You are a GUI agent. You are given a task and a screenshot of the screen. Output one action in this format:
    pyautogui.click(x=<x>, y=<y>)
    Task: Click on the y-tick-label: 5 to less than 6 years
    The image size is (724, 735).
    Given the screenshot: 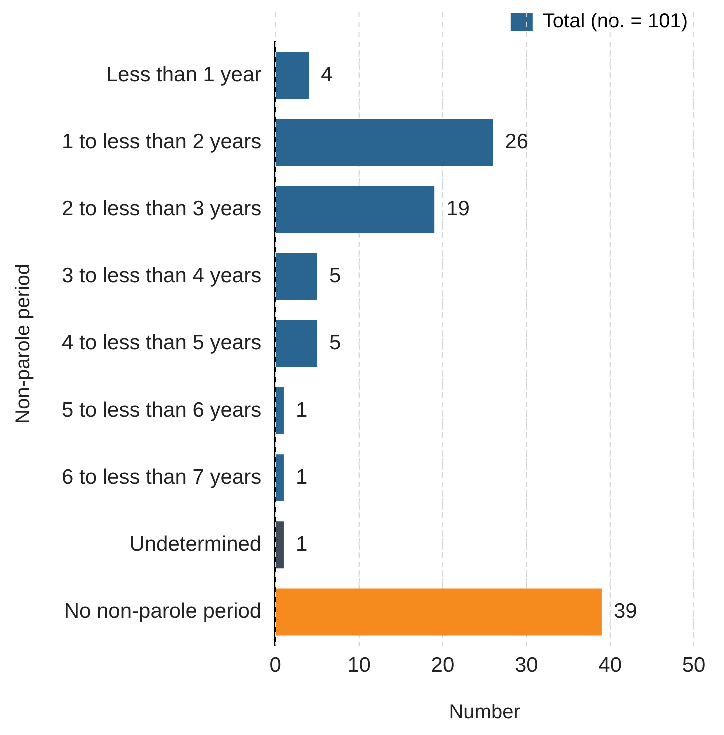 What is the action you would take?
    pyautogui.click(x=162, y=410)
    